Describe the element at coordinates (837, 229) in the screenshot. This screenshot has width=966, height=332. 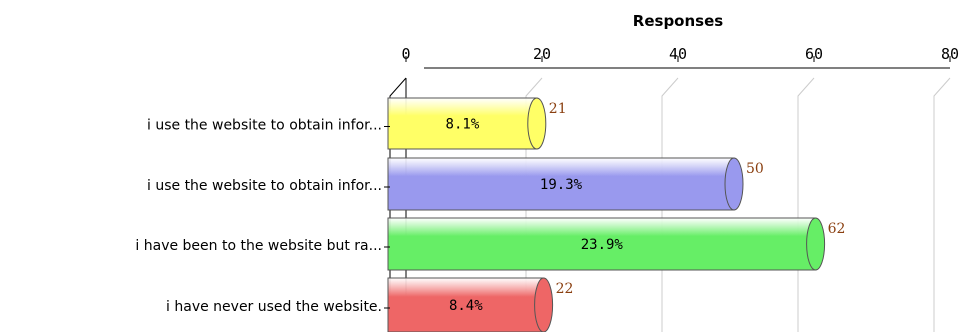
I see `bar-value-label: 62` at that location.